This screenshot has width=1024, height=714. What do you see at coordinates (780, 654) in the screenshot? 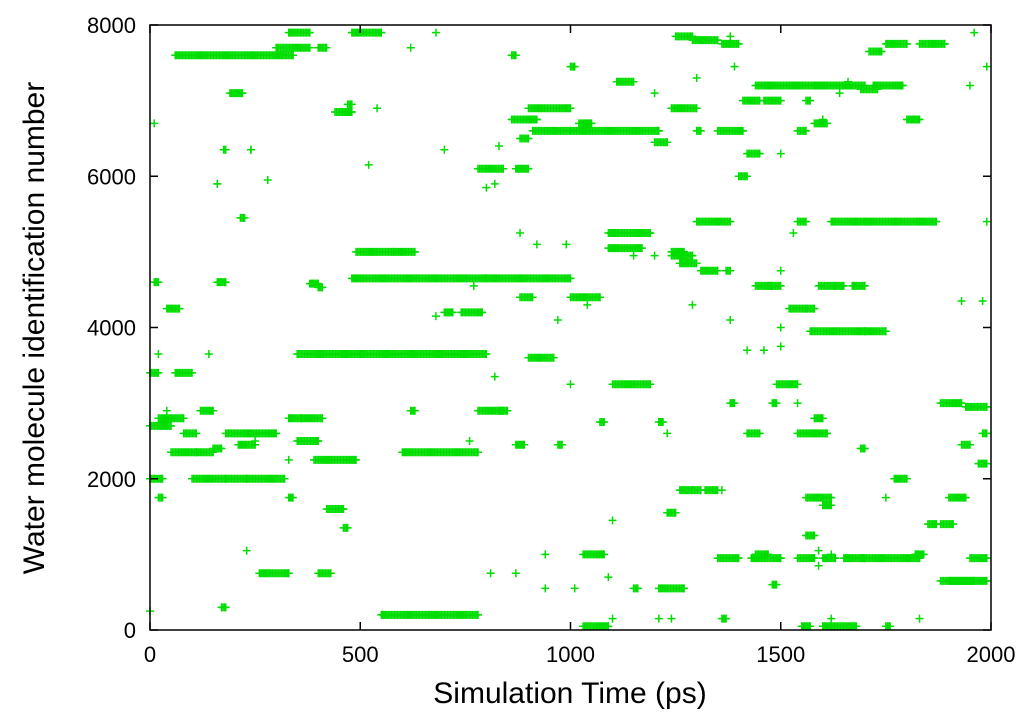
I see `x-tick-label: 1500` at bounding box center [780, 654].